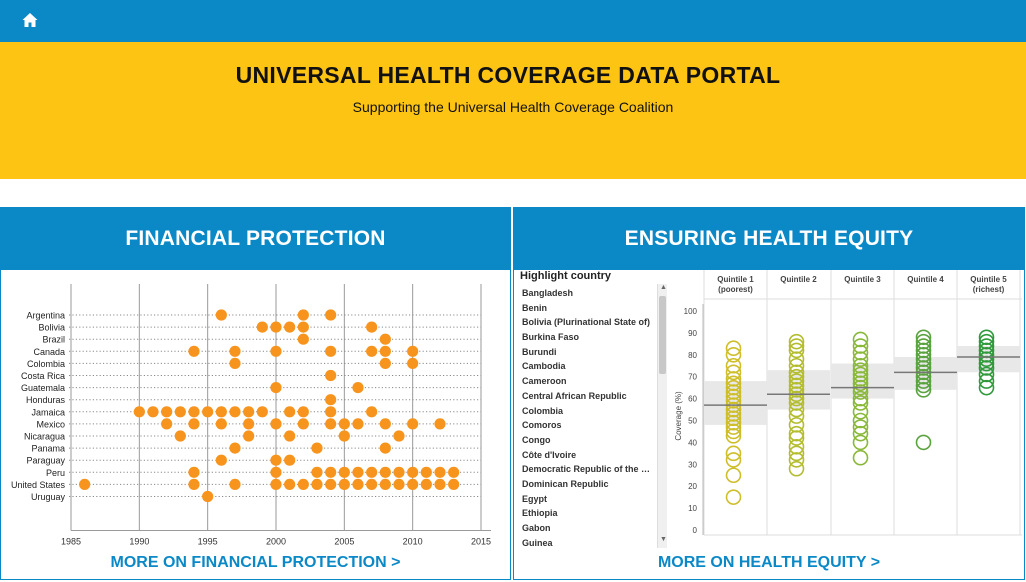 This screenshot has width=1026, height=582. I want to click on y-axis-label: Coverage (%), so click(678, 416).